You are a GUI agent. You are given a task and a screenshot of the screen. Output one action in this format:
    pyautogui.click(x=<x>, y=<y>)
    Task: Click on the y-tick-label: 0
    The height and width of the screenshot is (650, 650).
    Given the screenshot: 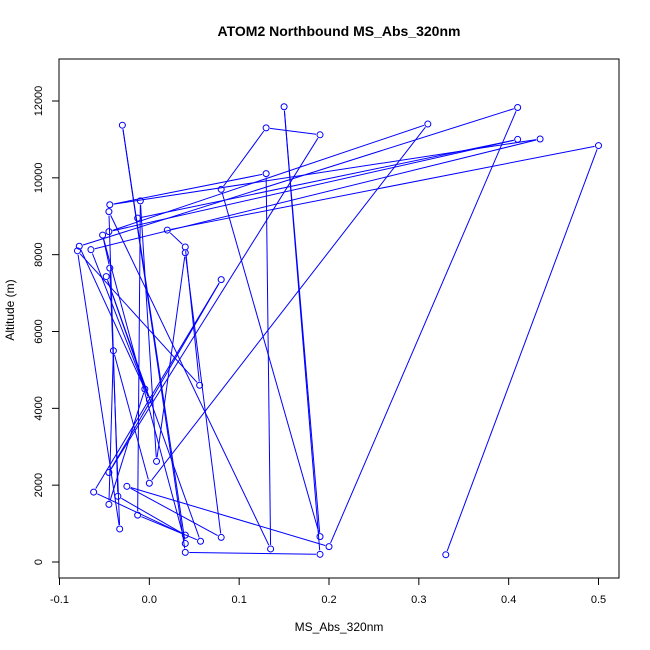 What is the action you would take?
    pyautogui.click(x=39, y=562)
    